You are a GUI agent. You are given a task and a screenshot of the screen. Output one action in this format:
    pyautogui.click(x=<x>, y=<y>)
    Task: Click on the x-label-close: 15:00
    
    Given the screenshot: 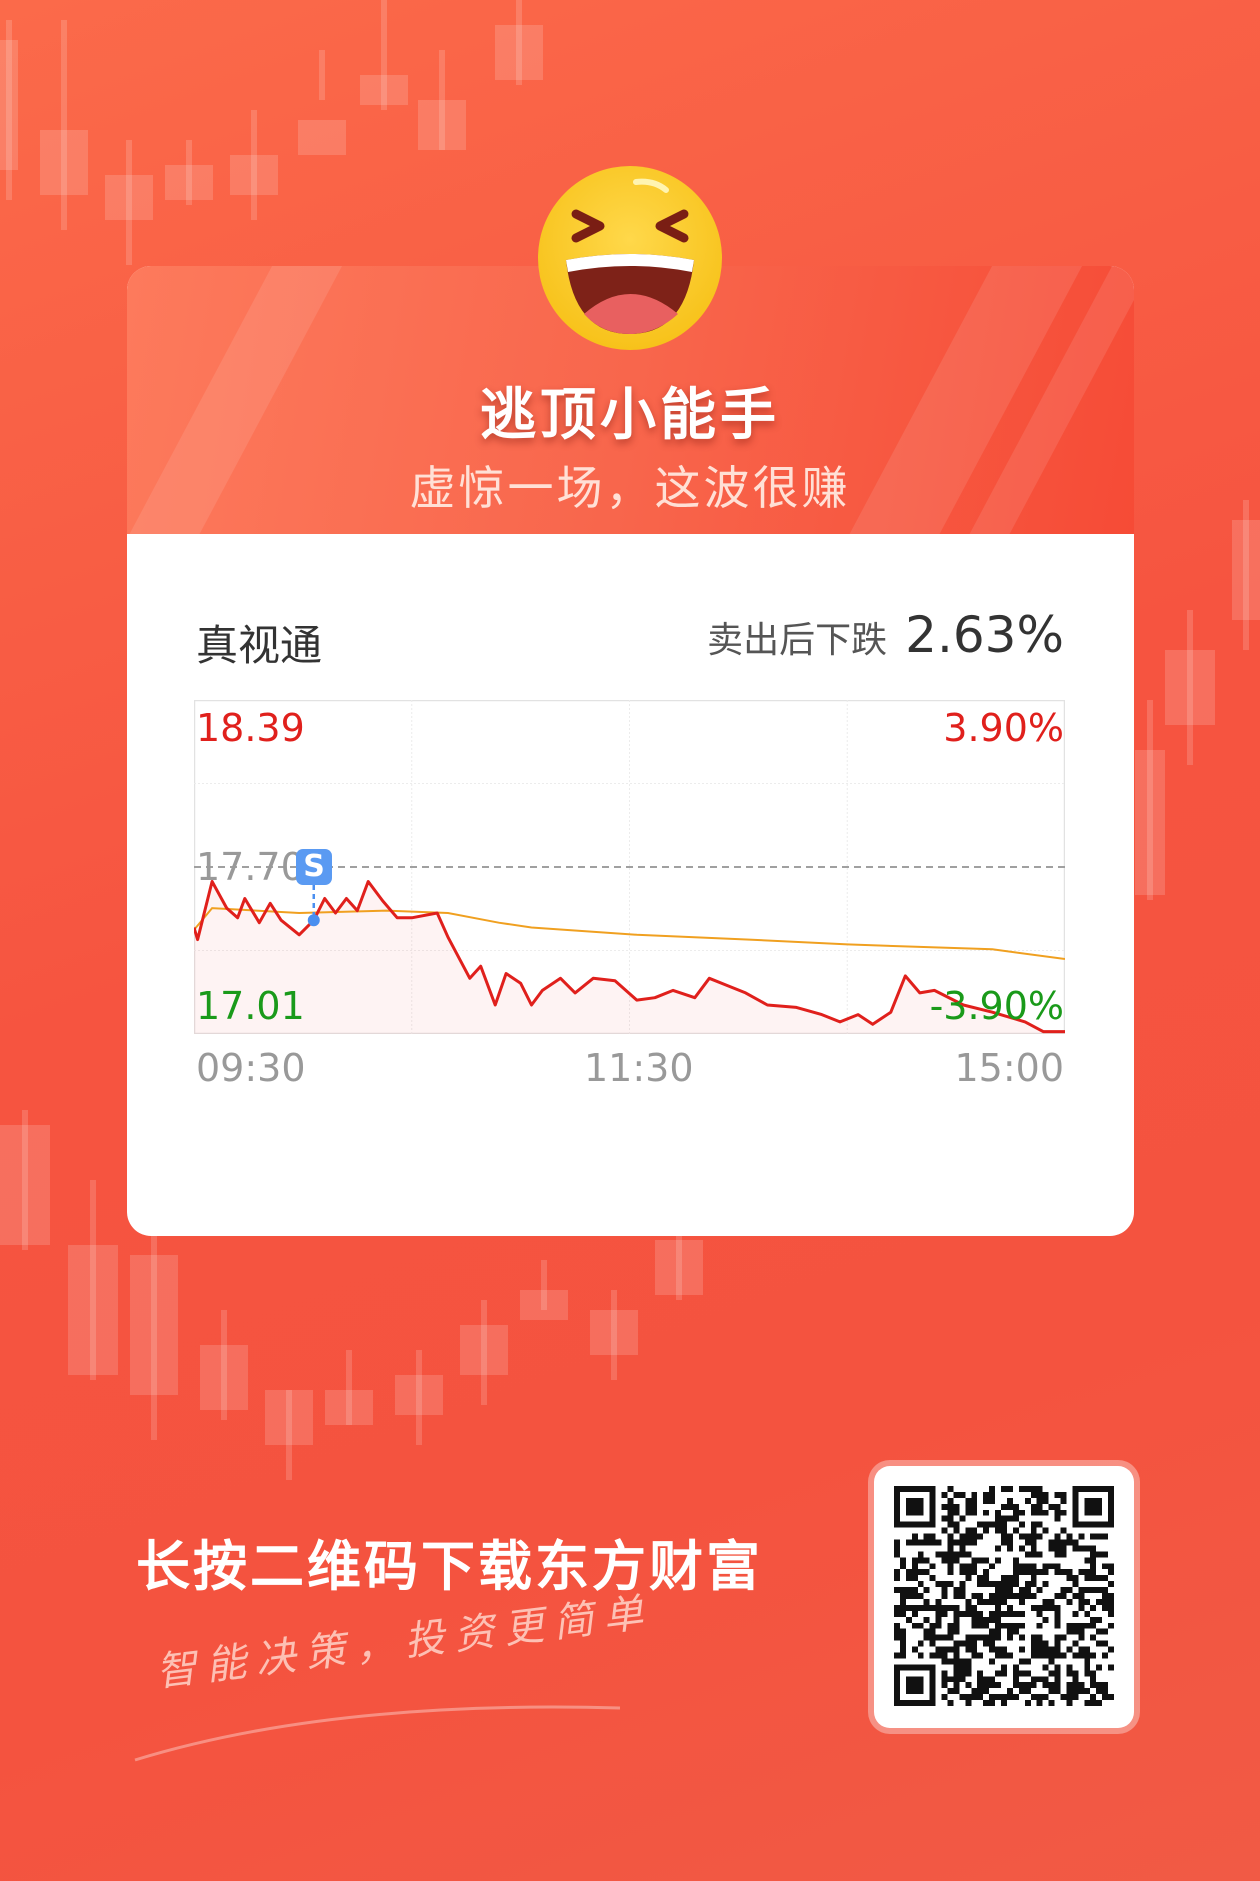 What is the action you would take?
    pyautogui.click(x=1009, y=1068)
    